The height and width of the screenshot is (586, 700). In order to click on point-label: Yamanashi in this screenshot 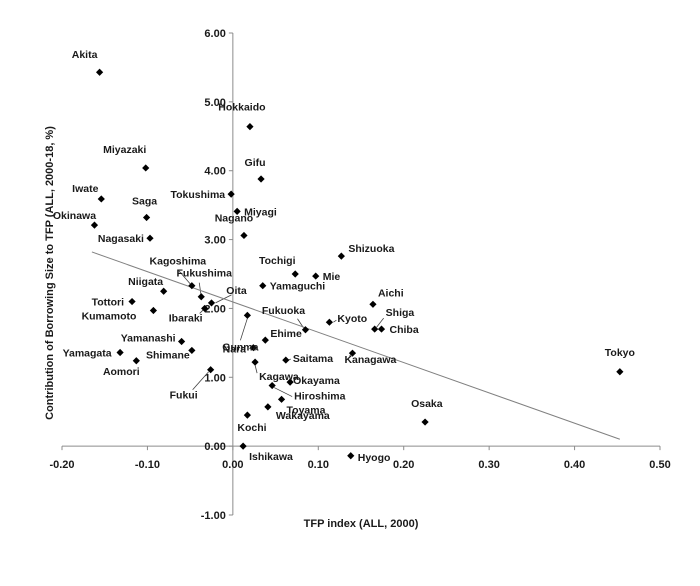, I will do `click(148, 338)`.